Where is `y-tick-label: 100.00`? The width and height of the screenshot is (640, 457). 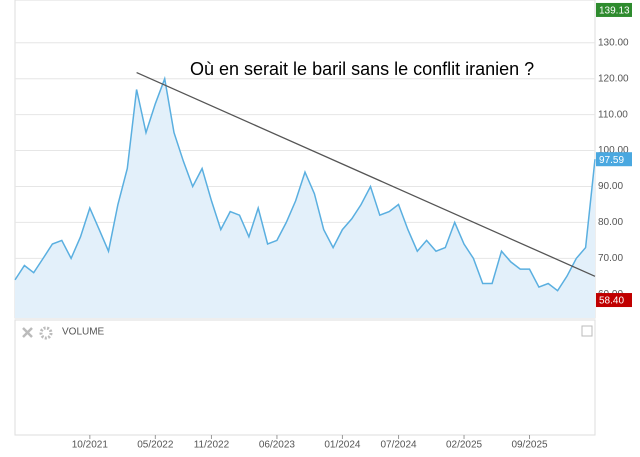 y-tick-label: 100.00 is located at coordinates (613, 150).